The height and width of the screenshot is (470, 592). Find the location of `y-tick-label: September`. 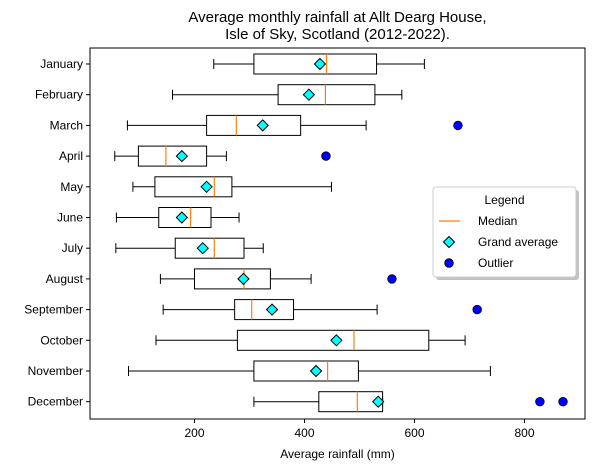

y-tick-label: September is located at coordinates (53, 310).